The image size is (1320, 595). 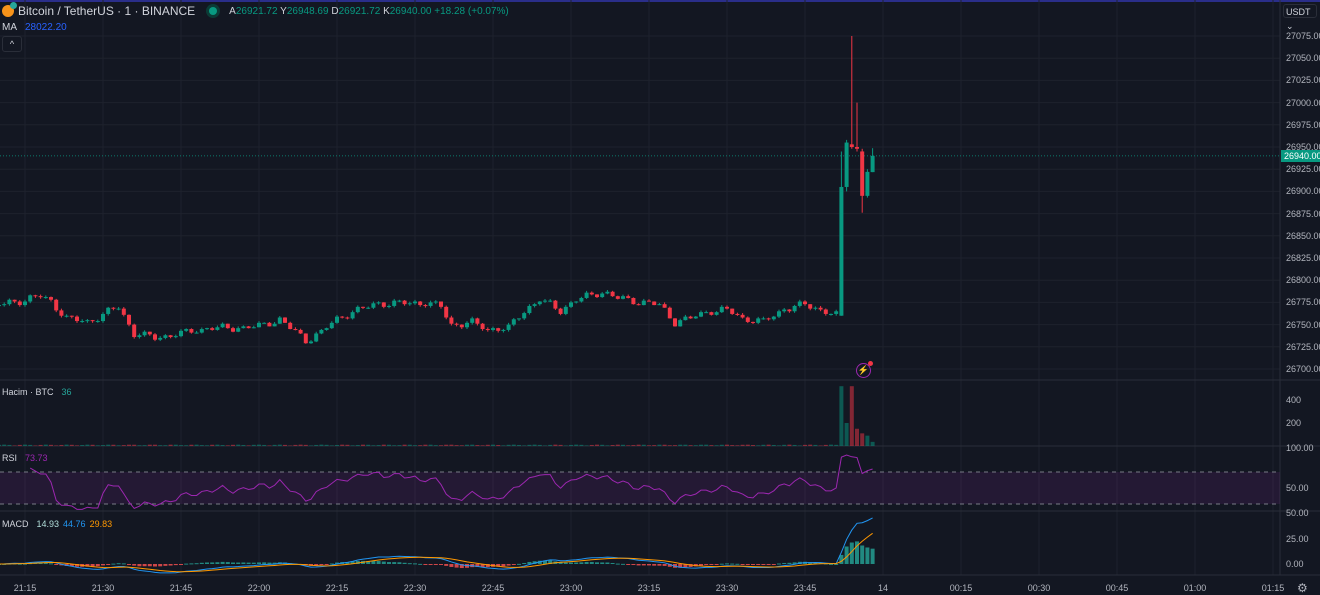 What do you see at coordinates (15, 524) in the screenshot?
I see `macd-label: MACD` at bounding box center [15, 524].